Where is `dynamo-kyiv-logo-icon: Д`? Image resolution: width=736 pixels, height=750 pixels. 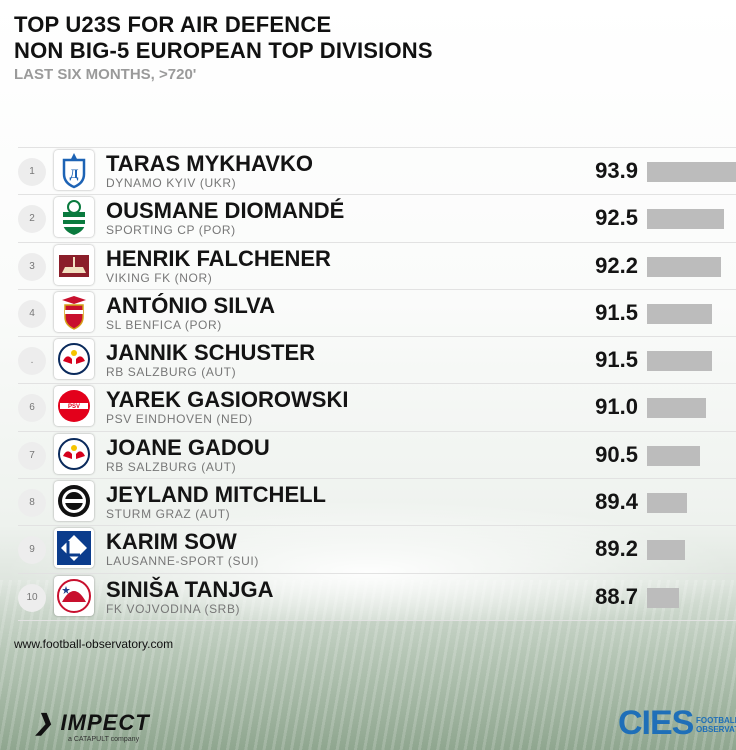
dynamo-kyiv-logo-icon: Д is located at coordinates (74, 170).